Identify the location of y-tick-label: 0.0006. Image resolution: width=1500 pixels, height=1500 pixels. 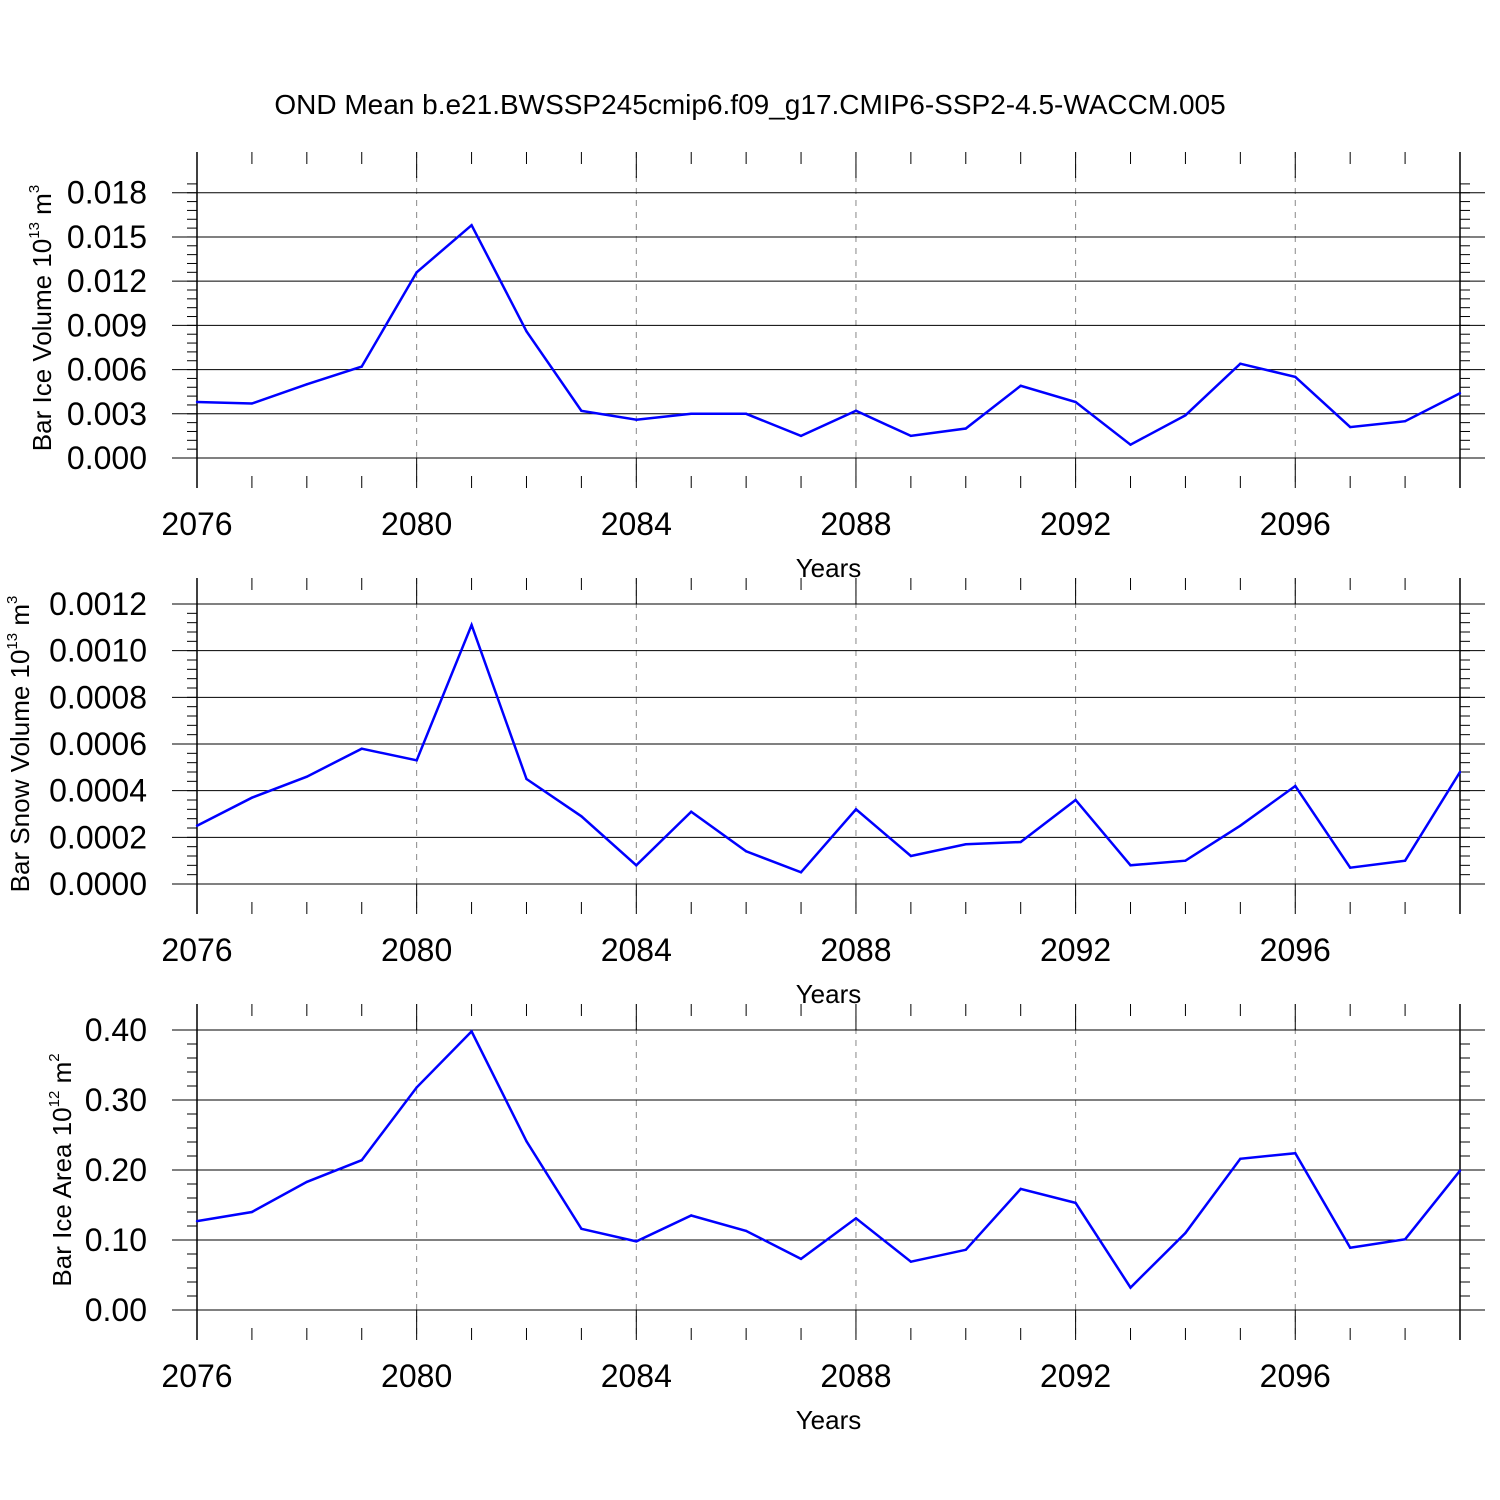
(98, 744).